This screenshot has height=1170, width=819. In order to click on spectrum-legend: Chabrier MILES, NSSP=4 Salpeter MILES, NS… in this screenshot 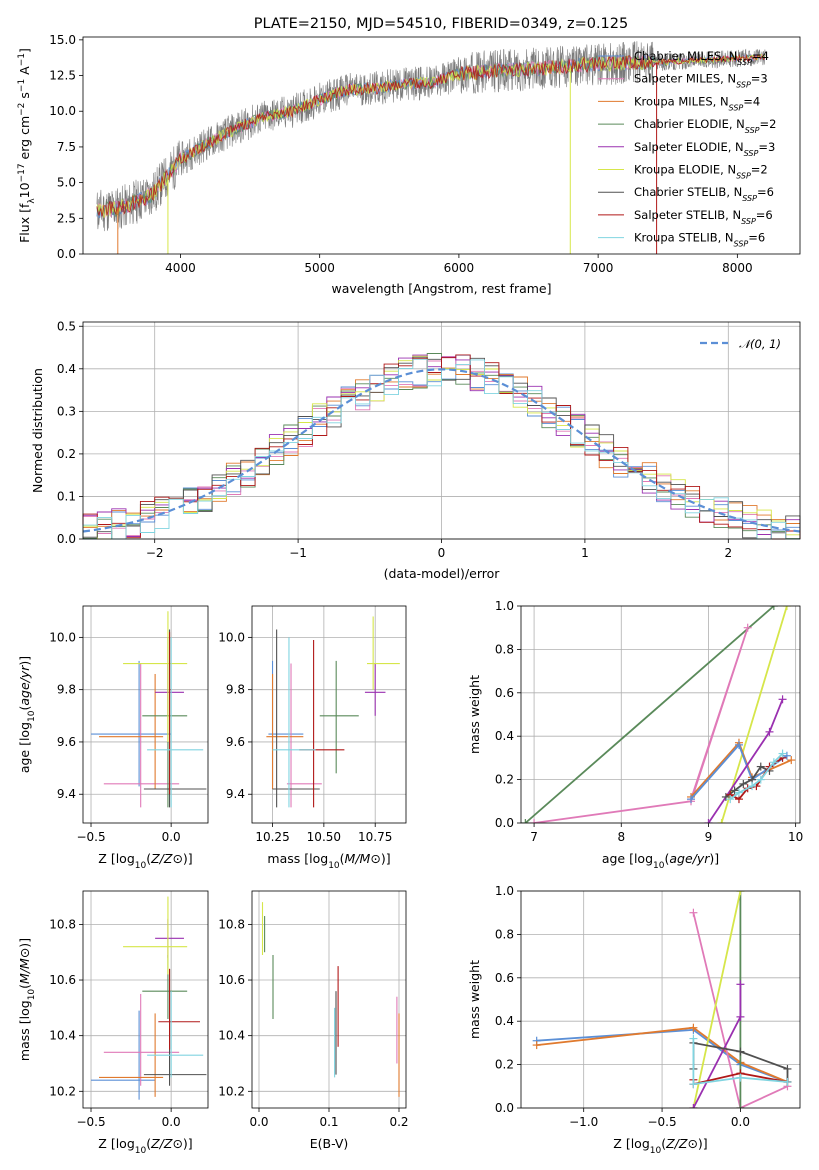, I will do `click(687, 148)`.